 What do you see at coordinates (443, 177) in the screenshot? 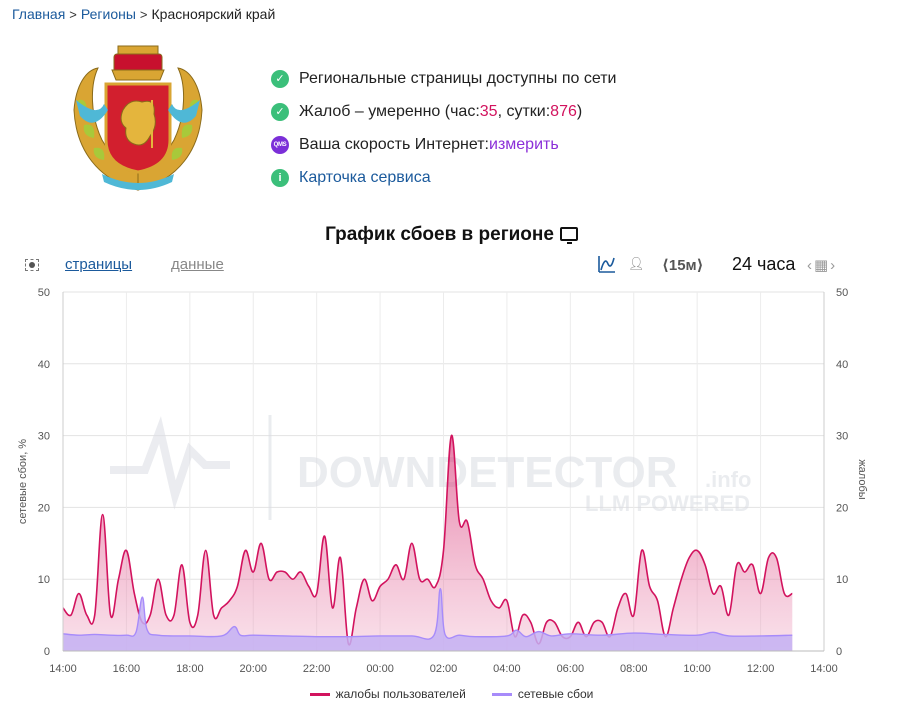
I see `status-service-card: i Карточка сервиса` at bounding box center [443, 177].